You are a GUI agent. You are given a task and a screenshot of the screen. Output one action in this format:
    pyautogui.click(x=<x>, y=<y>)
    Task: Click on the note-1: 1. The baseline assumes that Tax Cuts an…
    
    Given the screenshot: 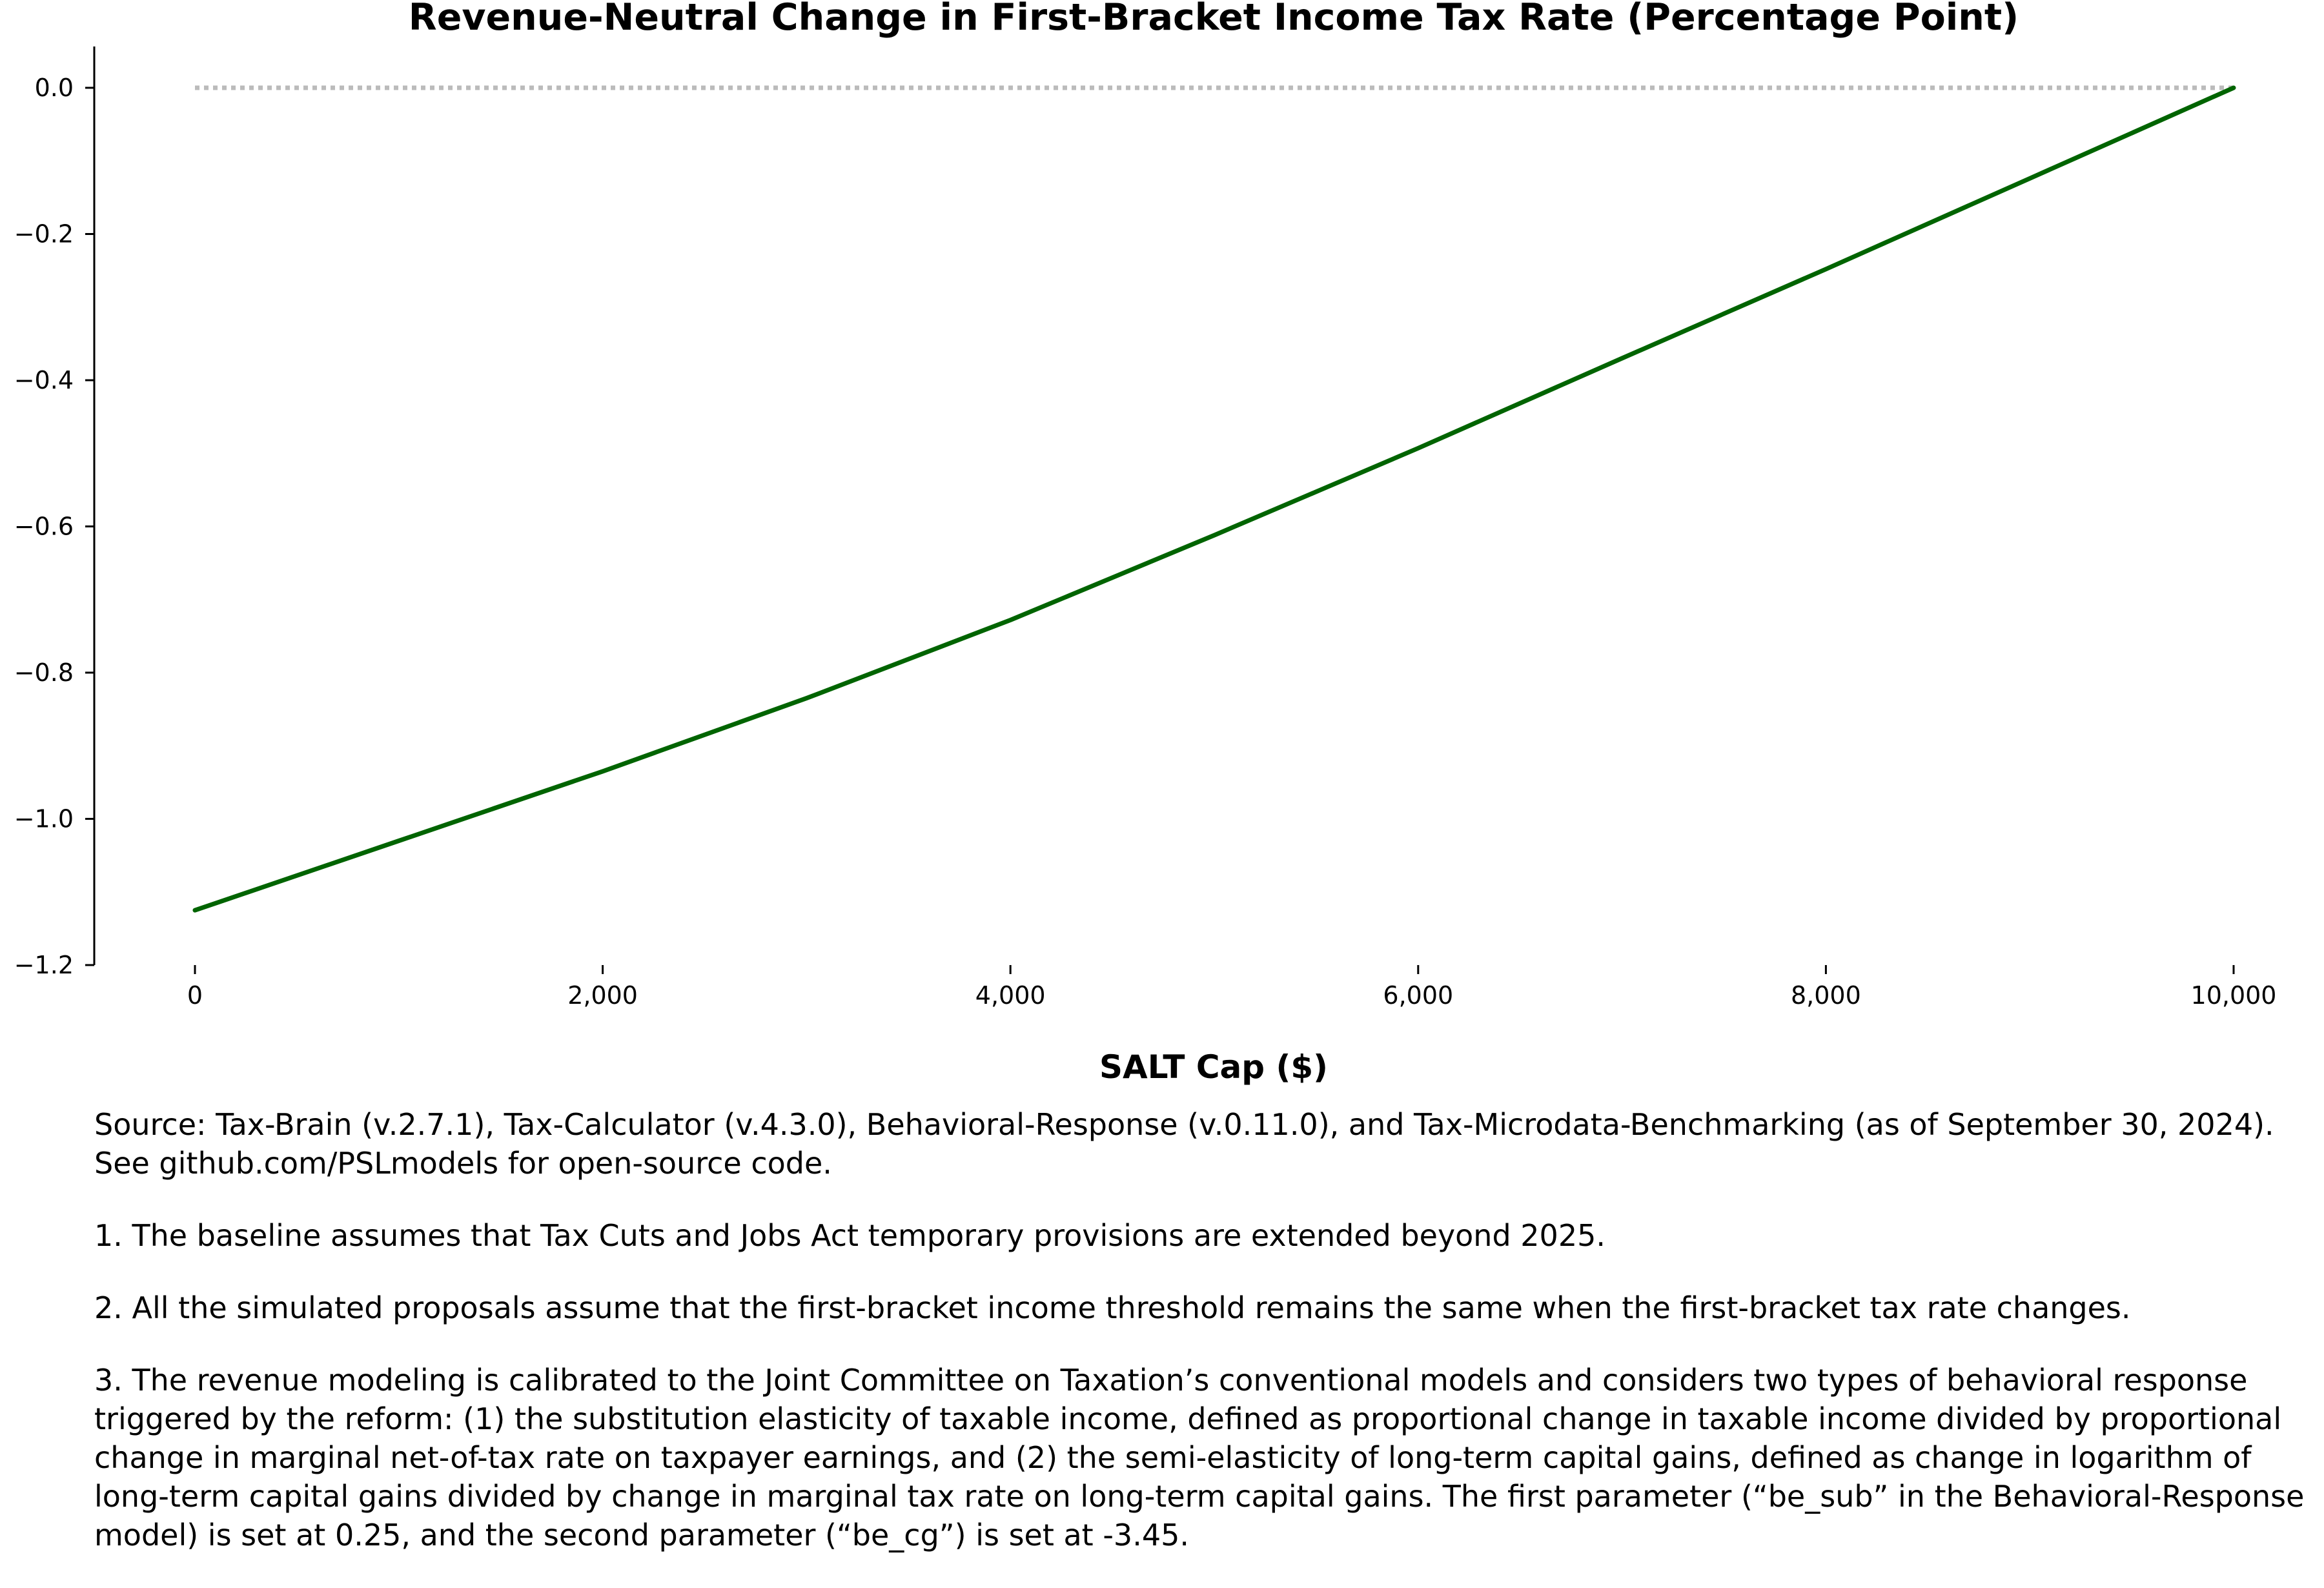 What is the action you would take?
    pyautogui.click(x=849, y=1235)
    